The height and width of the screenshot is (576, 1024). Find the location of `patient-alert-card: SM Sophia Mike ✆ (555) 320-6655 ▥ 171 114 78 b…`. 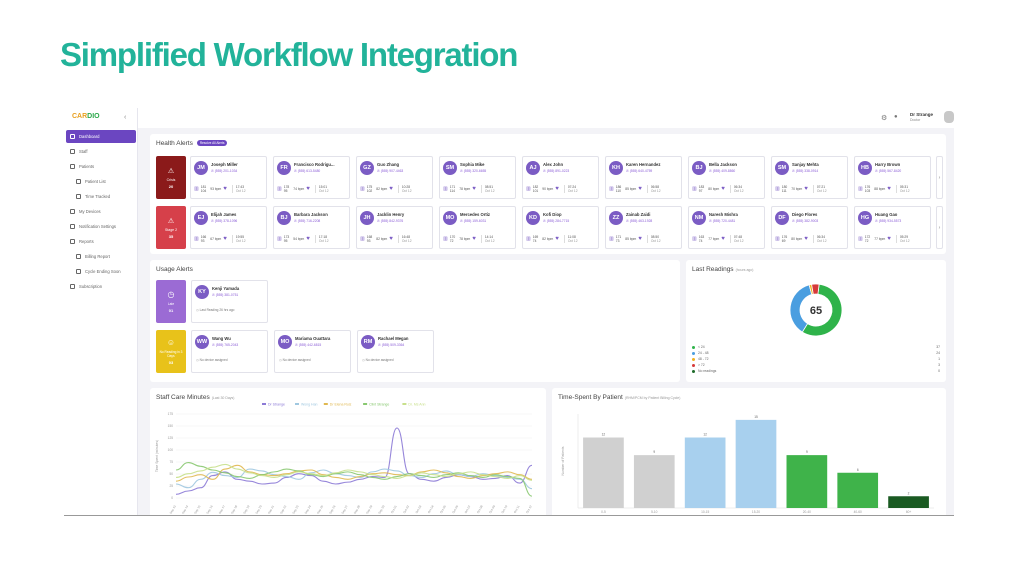

patient-alert-card: SM Sophia Mike ✆ (555) 320-6655 ▥ 171 114 78 b… is located at coordinates (477, 177).